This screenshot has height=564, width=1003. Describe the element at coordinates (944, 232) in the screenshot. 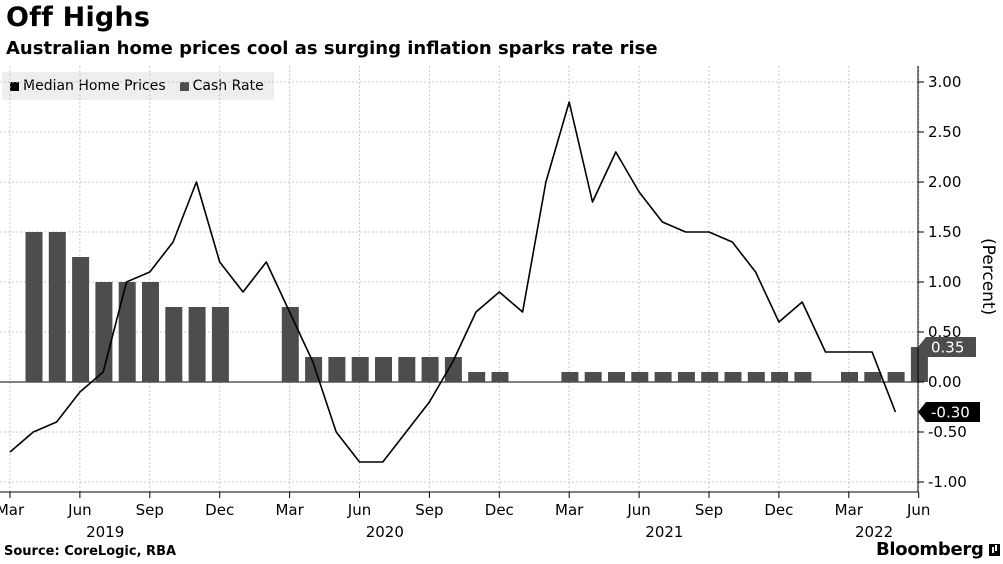

I see `y-tick-label: 1.50` at that location.